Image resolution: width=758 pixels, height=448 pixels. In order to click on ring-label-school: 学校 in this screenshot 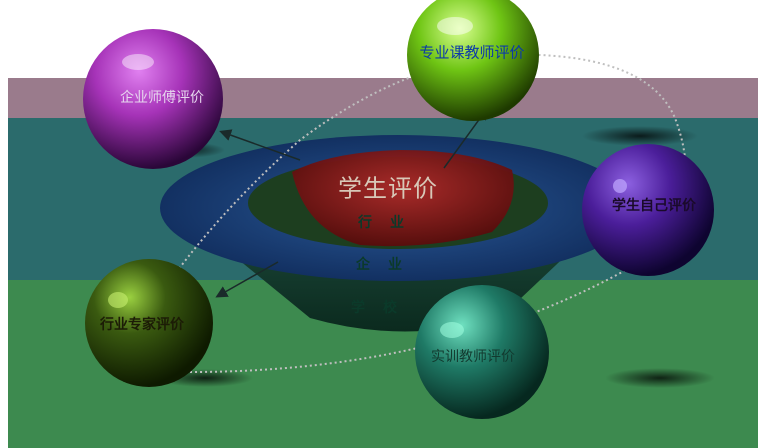, I will do `click(383, 308)`.